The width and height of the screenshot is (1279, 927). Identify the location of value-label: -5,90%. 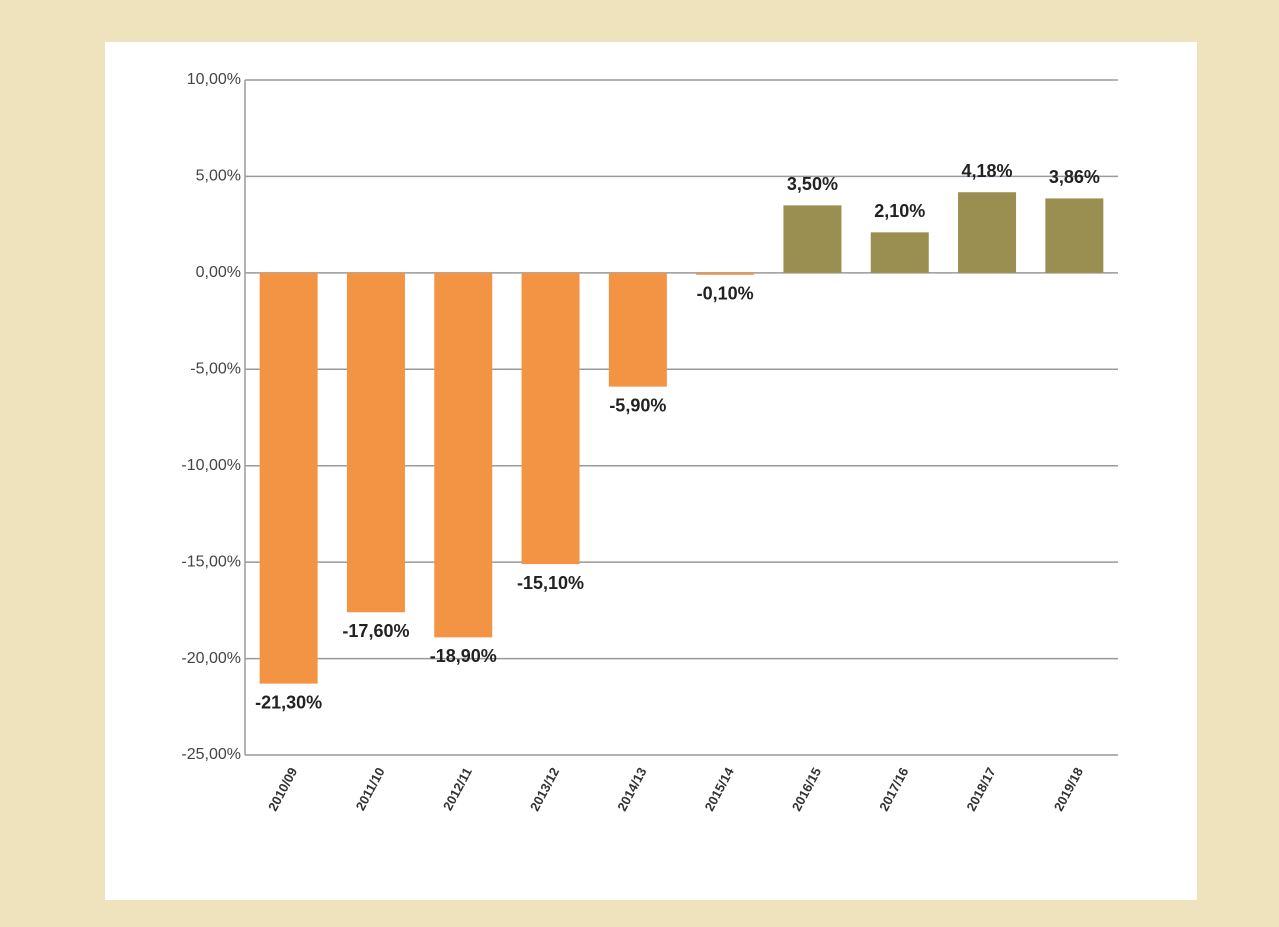
(637, 405).